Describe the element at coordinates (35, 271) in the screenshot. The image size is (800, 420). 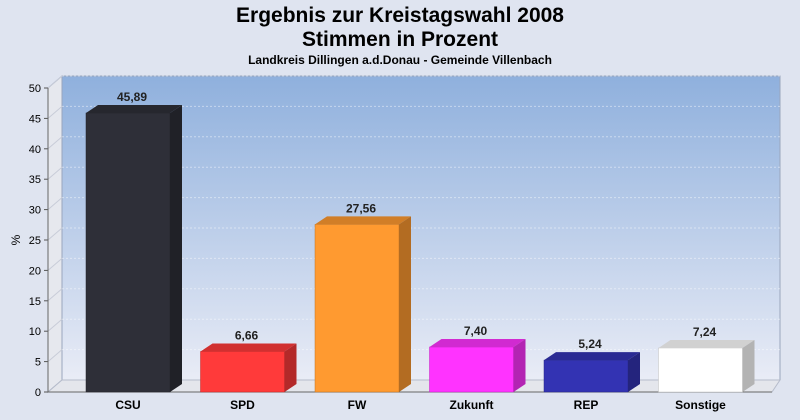
I see `y-tick-label: 20` at that location.